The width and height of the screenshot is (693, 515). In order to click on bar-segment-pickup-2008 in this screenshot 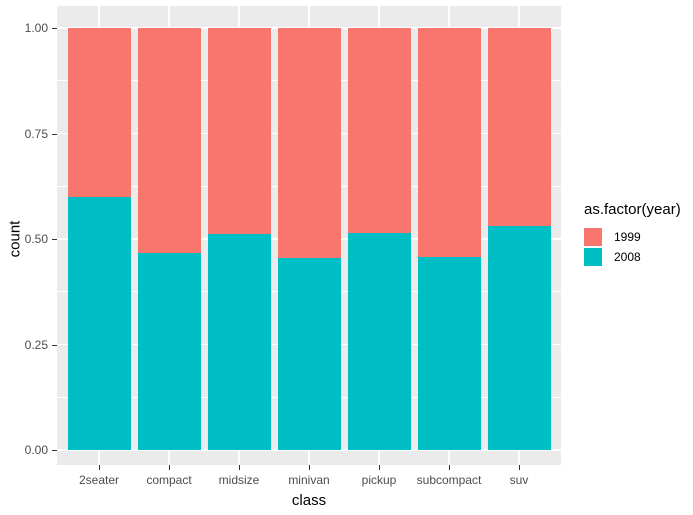, I will do `click(379, 341)`.